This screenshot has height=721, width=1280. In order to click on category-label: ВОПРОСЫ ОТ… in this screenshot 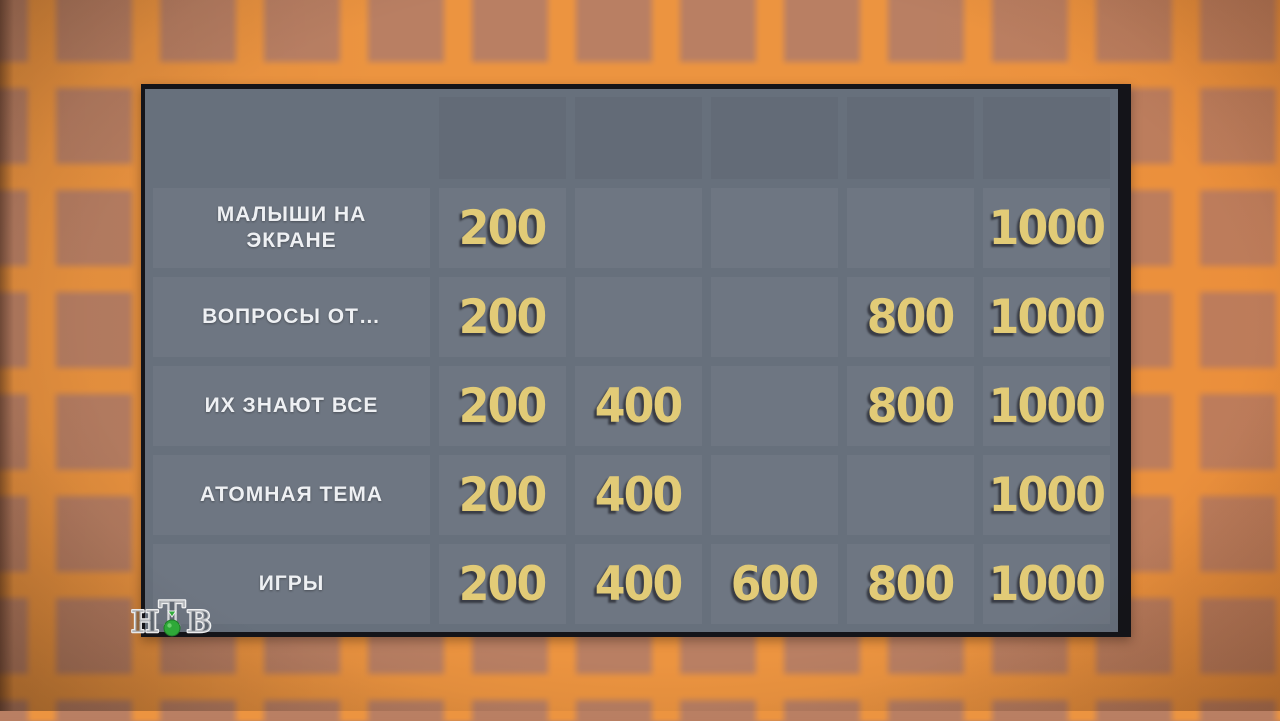, I will do `click(291, 316)`.